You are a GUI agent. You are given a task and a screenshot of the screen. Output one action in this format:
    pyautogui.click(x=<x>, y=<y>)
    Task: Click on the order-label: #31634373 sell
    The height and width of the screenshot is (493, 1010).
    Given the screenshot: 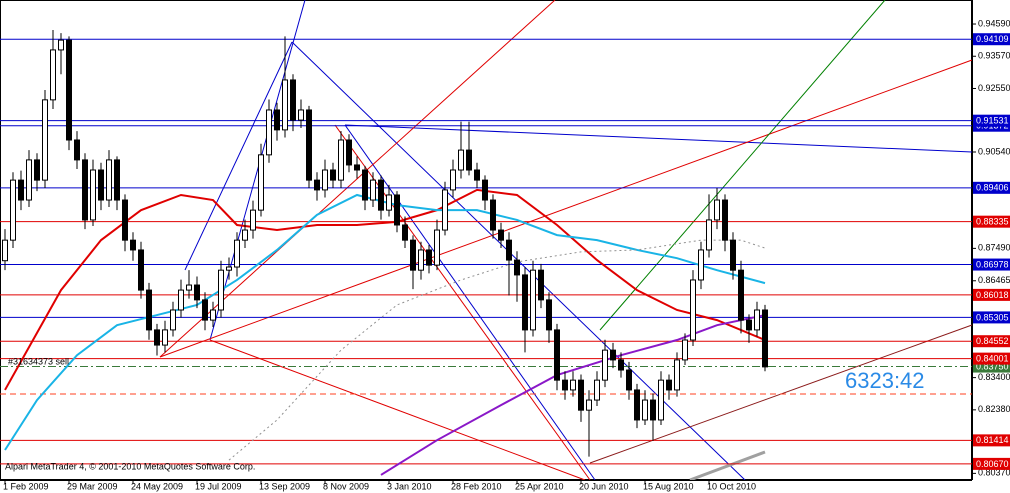 What is the action you would take?
    pyautogui.click(x=38, y=361)
    